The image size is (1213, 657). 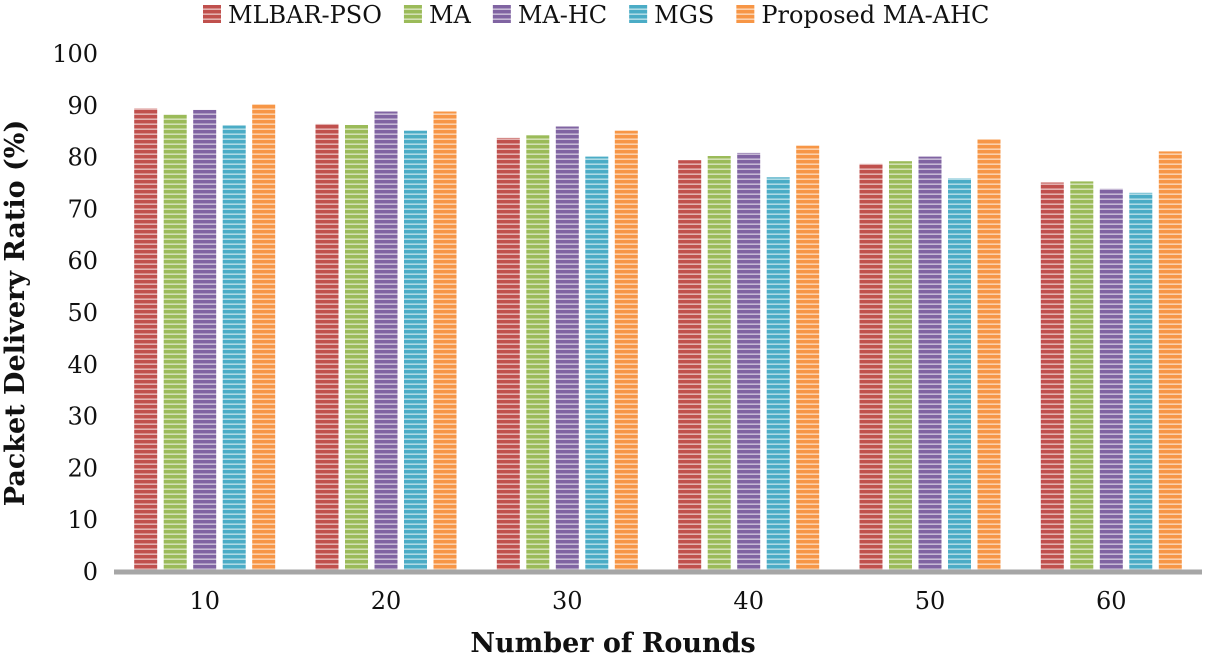 What do you see at coordinates (90, 572) in the screenshot?
I see `y-tick-label: 0` at bounding box center [90, 572].